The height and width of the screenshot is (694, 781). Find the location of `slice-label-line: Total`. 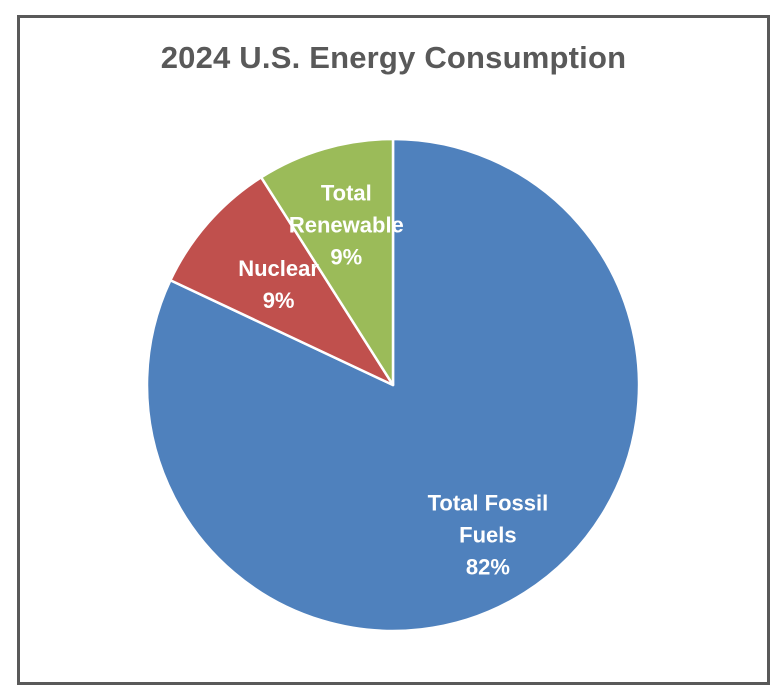

slice-label-line: Total is located at coordinates (346, 192).